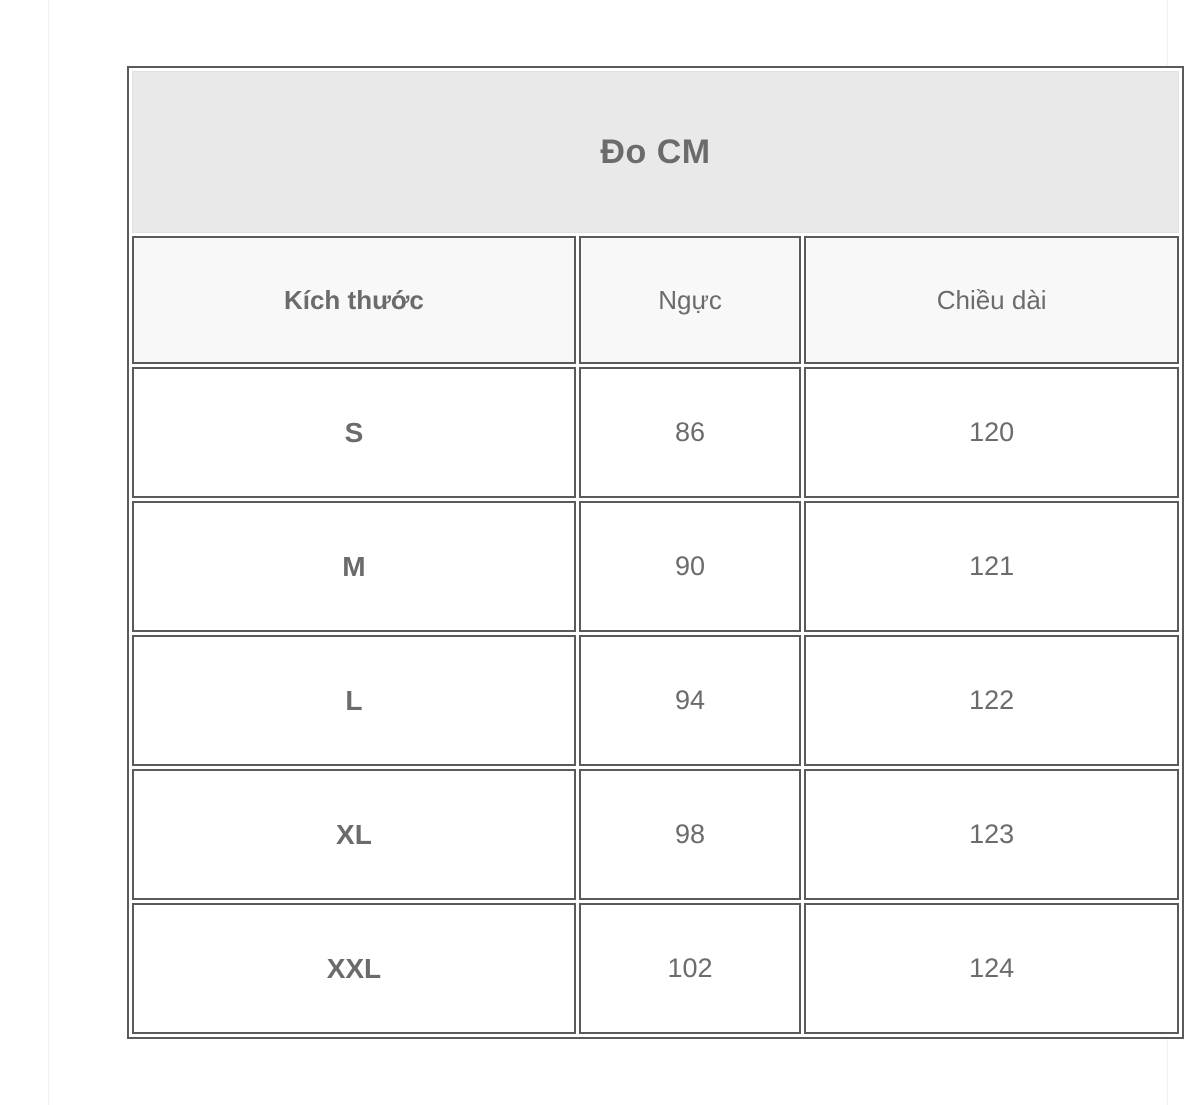 The height and width of the screenshot is (1105, 1200). What do you see at coordinates (991, 834) in the screenshot?
I see `cell-length: 123` at bounding box center [991, 834].